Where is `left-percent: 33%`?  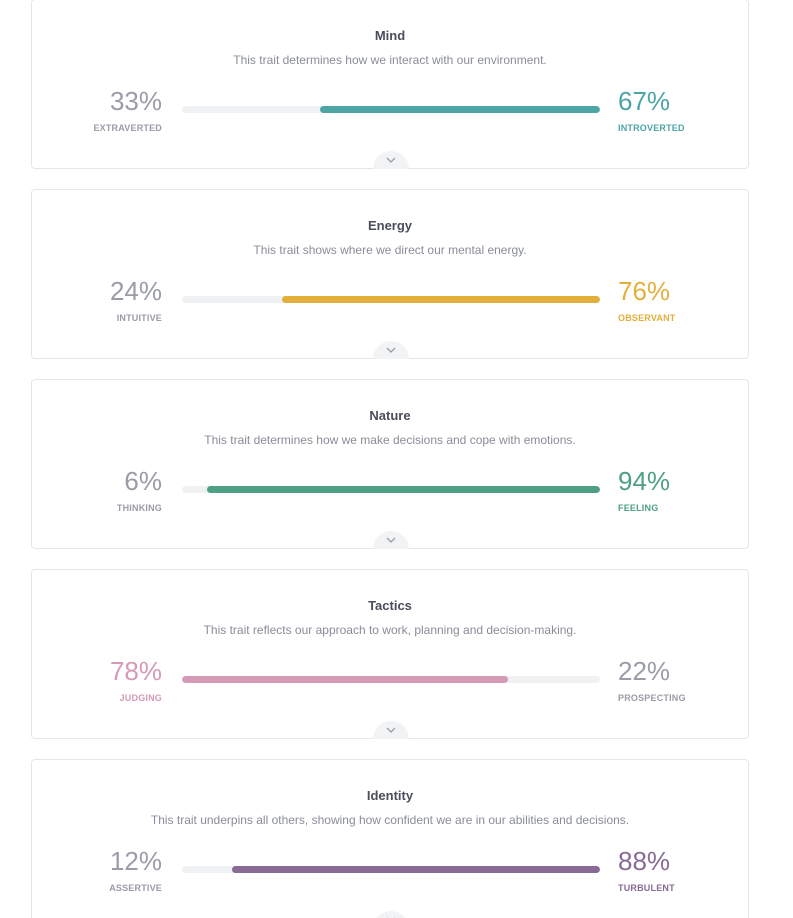 left-percent: 33% is located at coordinates (135, 101).